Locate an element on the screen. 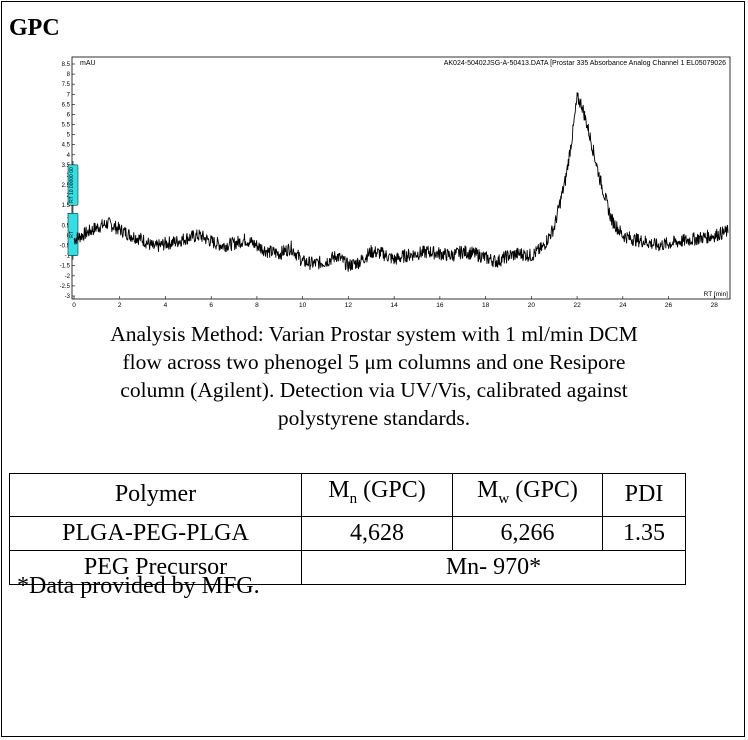 This screenshot has height=740, width=748. header-pdi: PDI is located at coordinates (644, 495).